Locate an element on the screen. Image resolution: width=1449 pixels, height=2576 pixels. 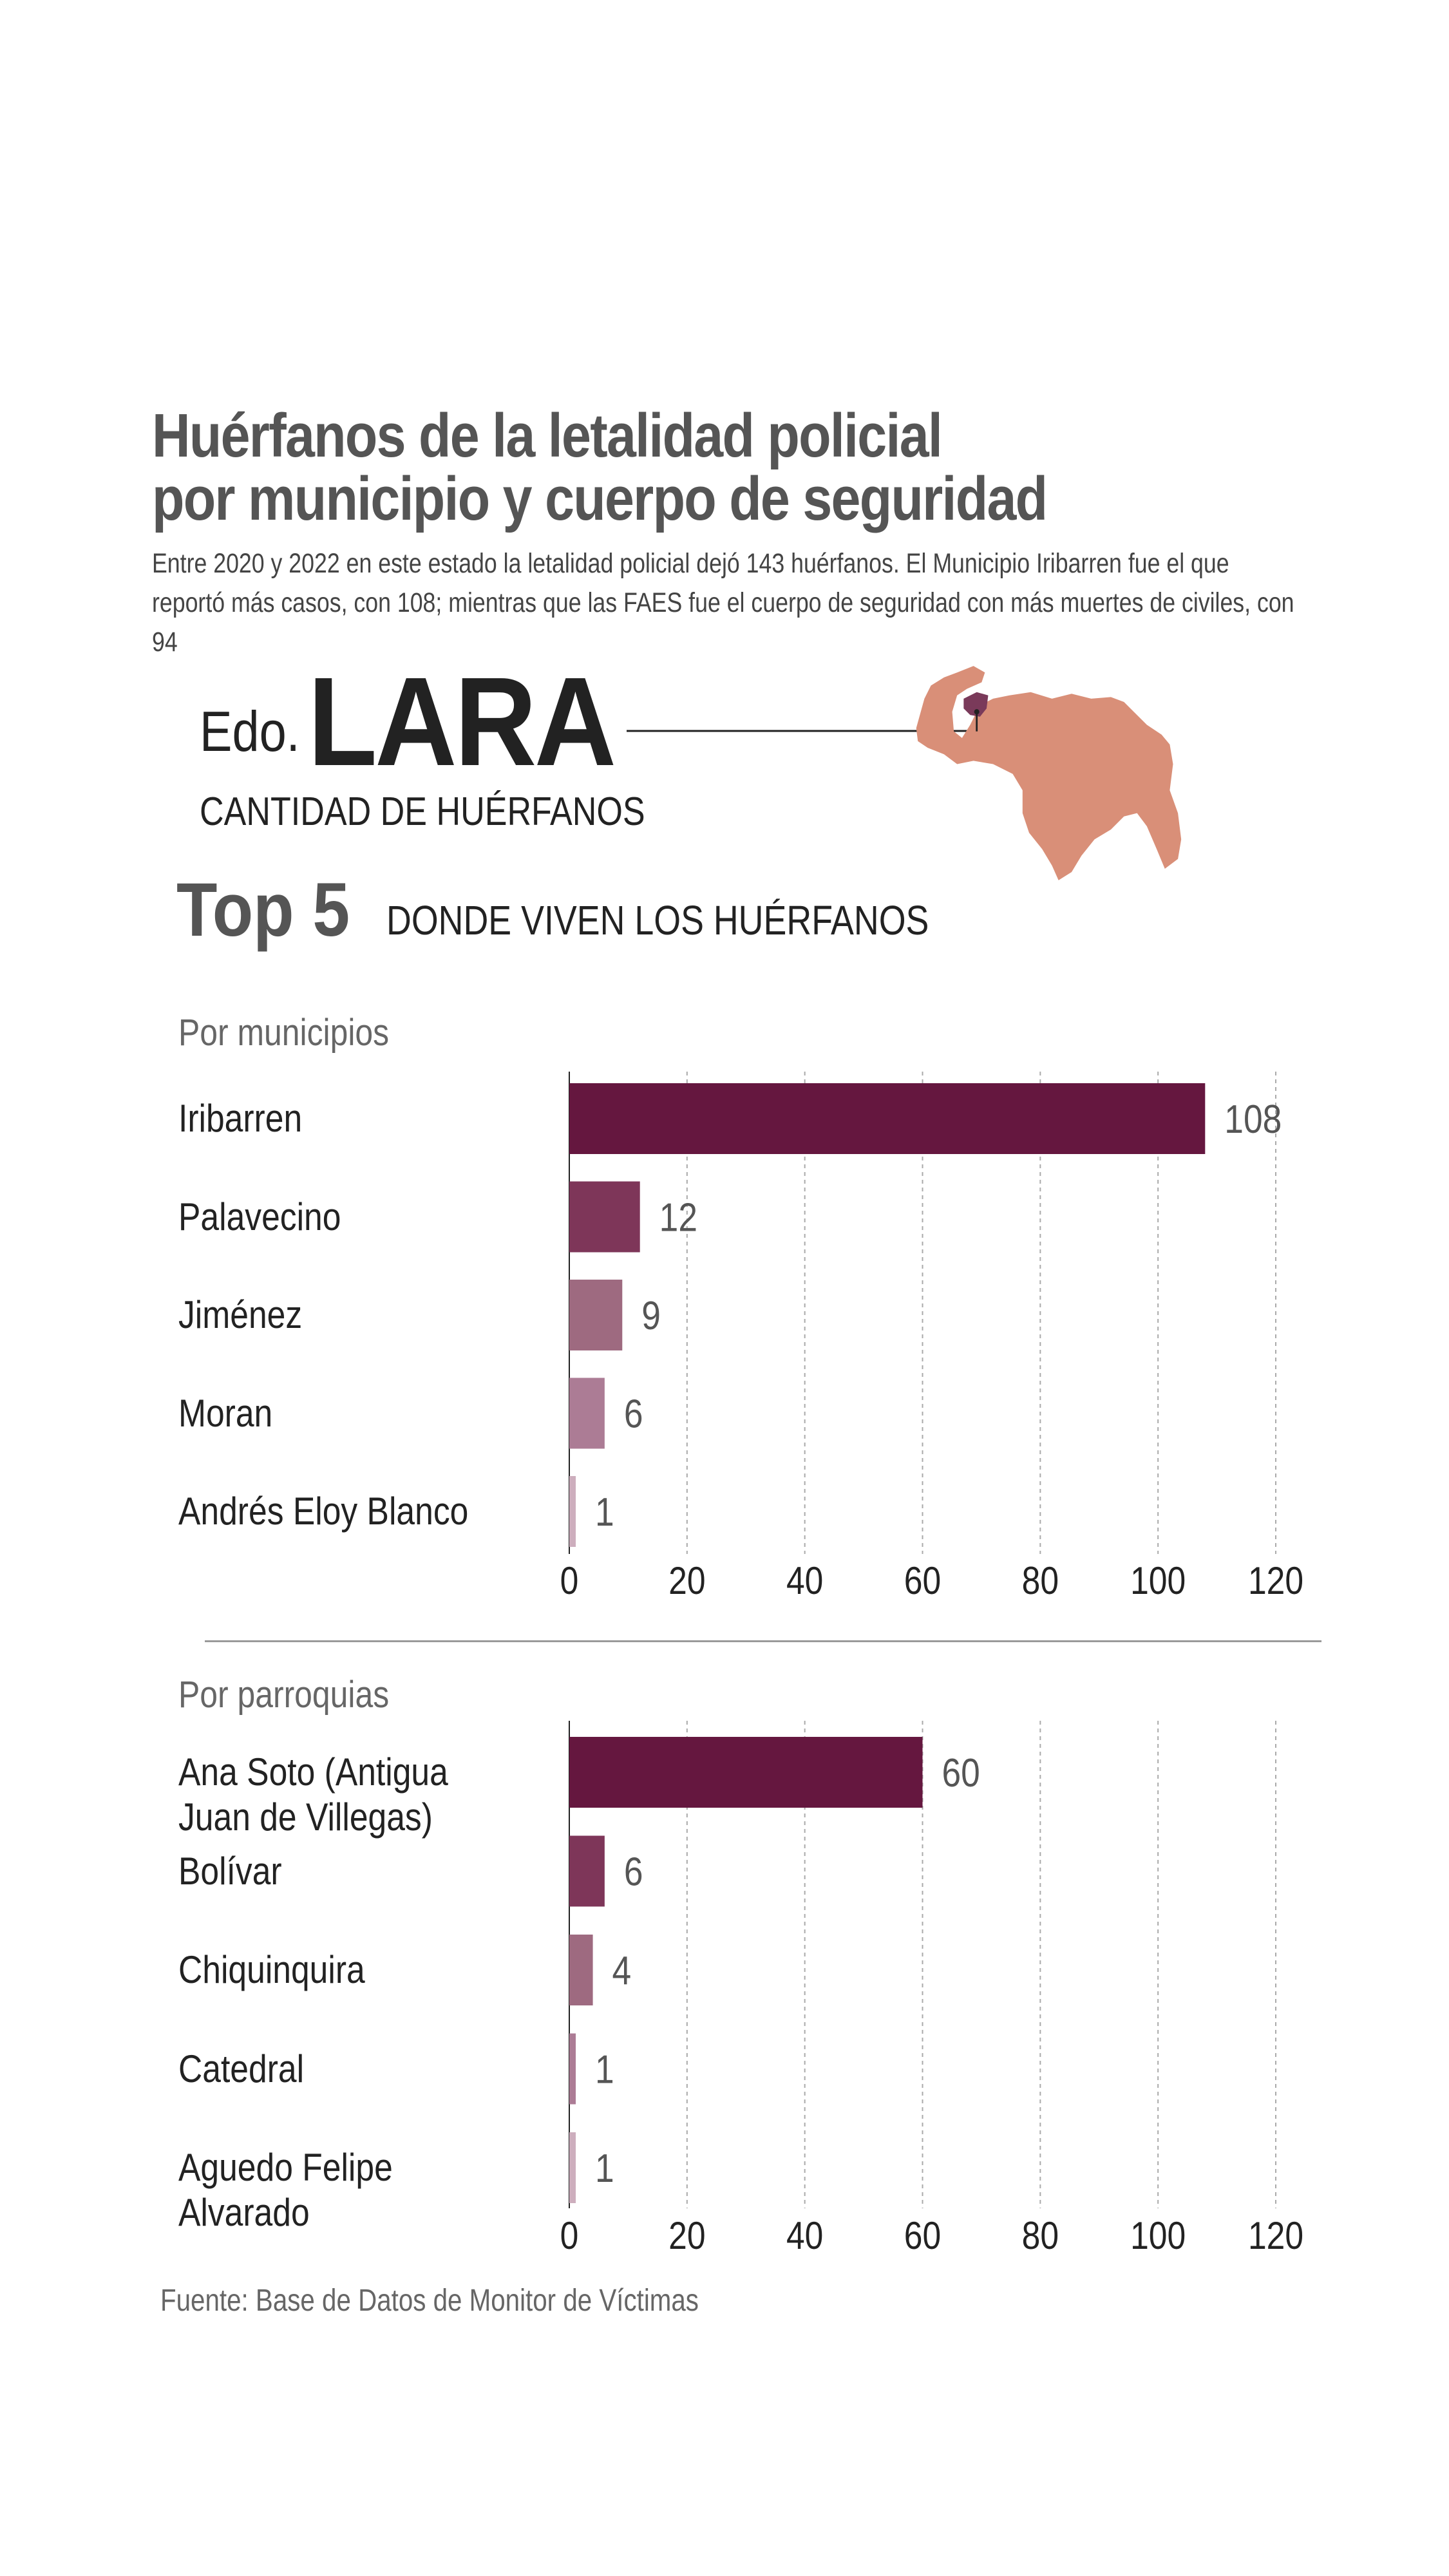
category-label: Catedral is located at coordinates (241, 2068).